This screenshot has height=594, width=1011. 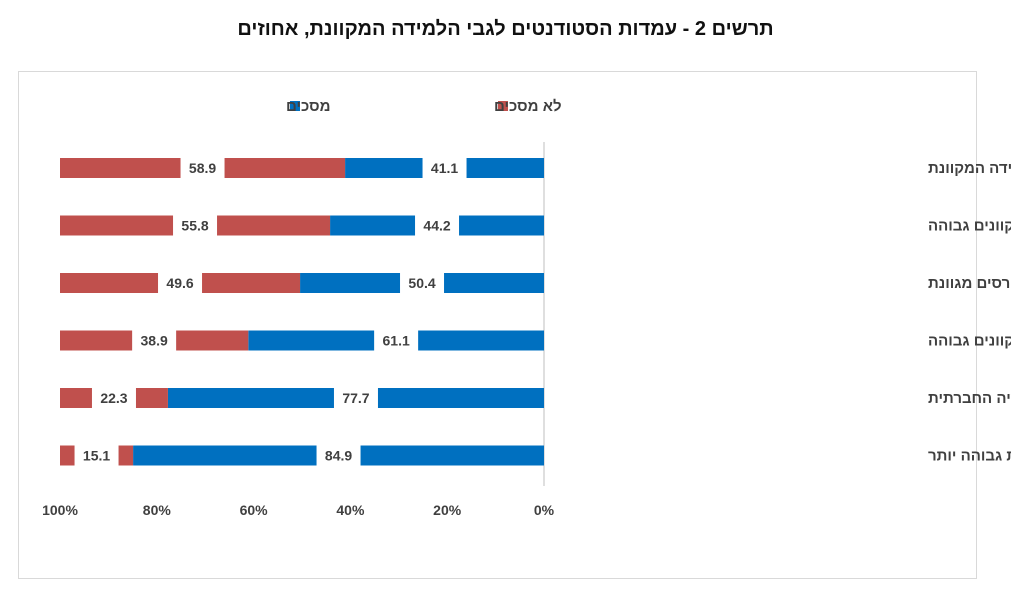 I want to click on legend-swatch-disagree, so click(x=503, y=106).